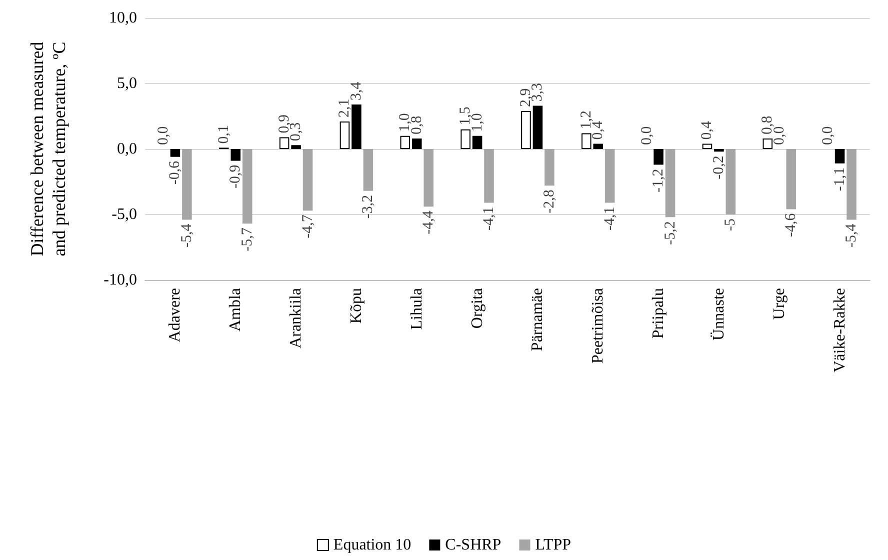 The image size is (888, 560). What do you see at coordinates (659, 313) in the screenshot?
I see `x-tick-label: Priipalu` at bounding box center [659, 313].